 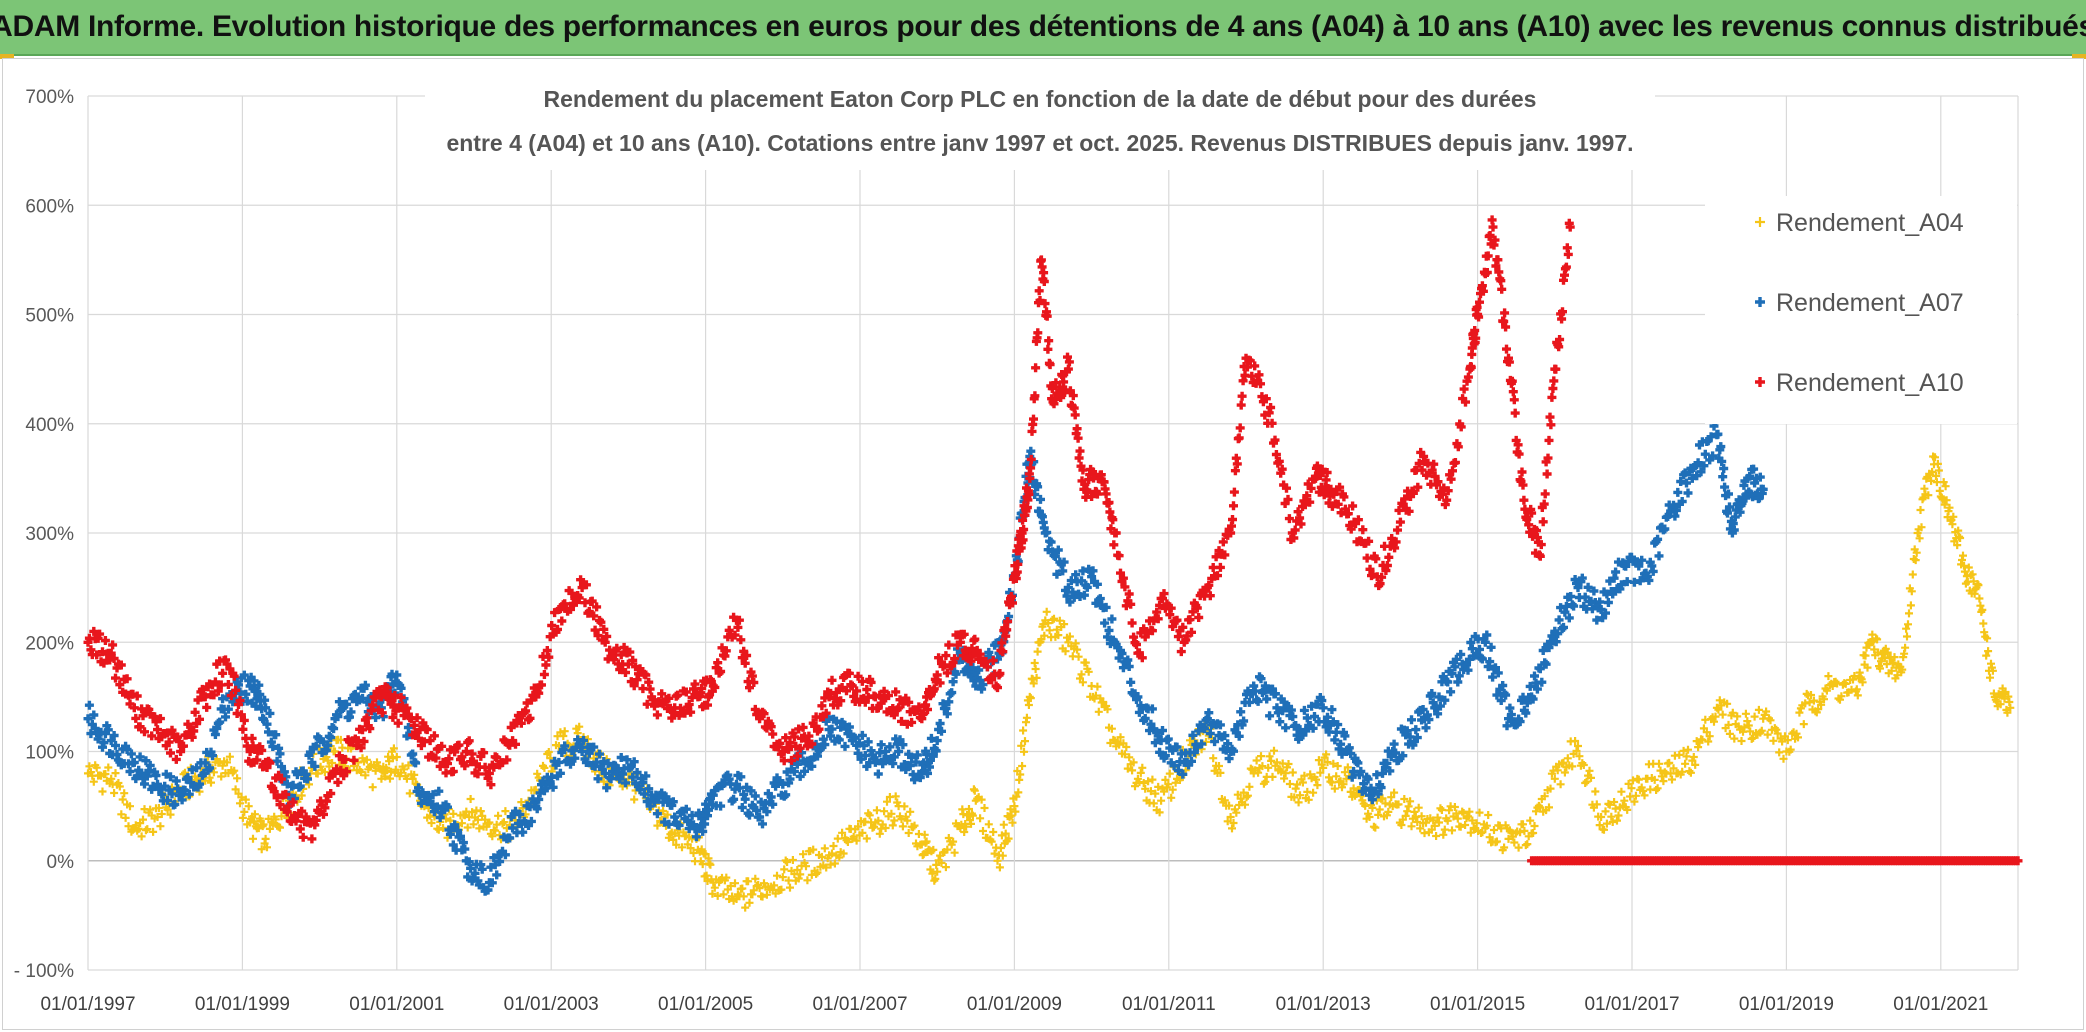 What do you see at coordinates (49, 316) in the screenshot?
I see `y-tick-label: 500%` at bounding box center [49, 316].